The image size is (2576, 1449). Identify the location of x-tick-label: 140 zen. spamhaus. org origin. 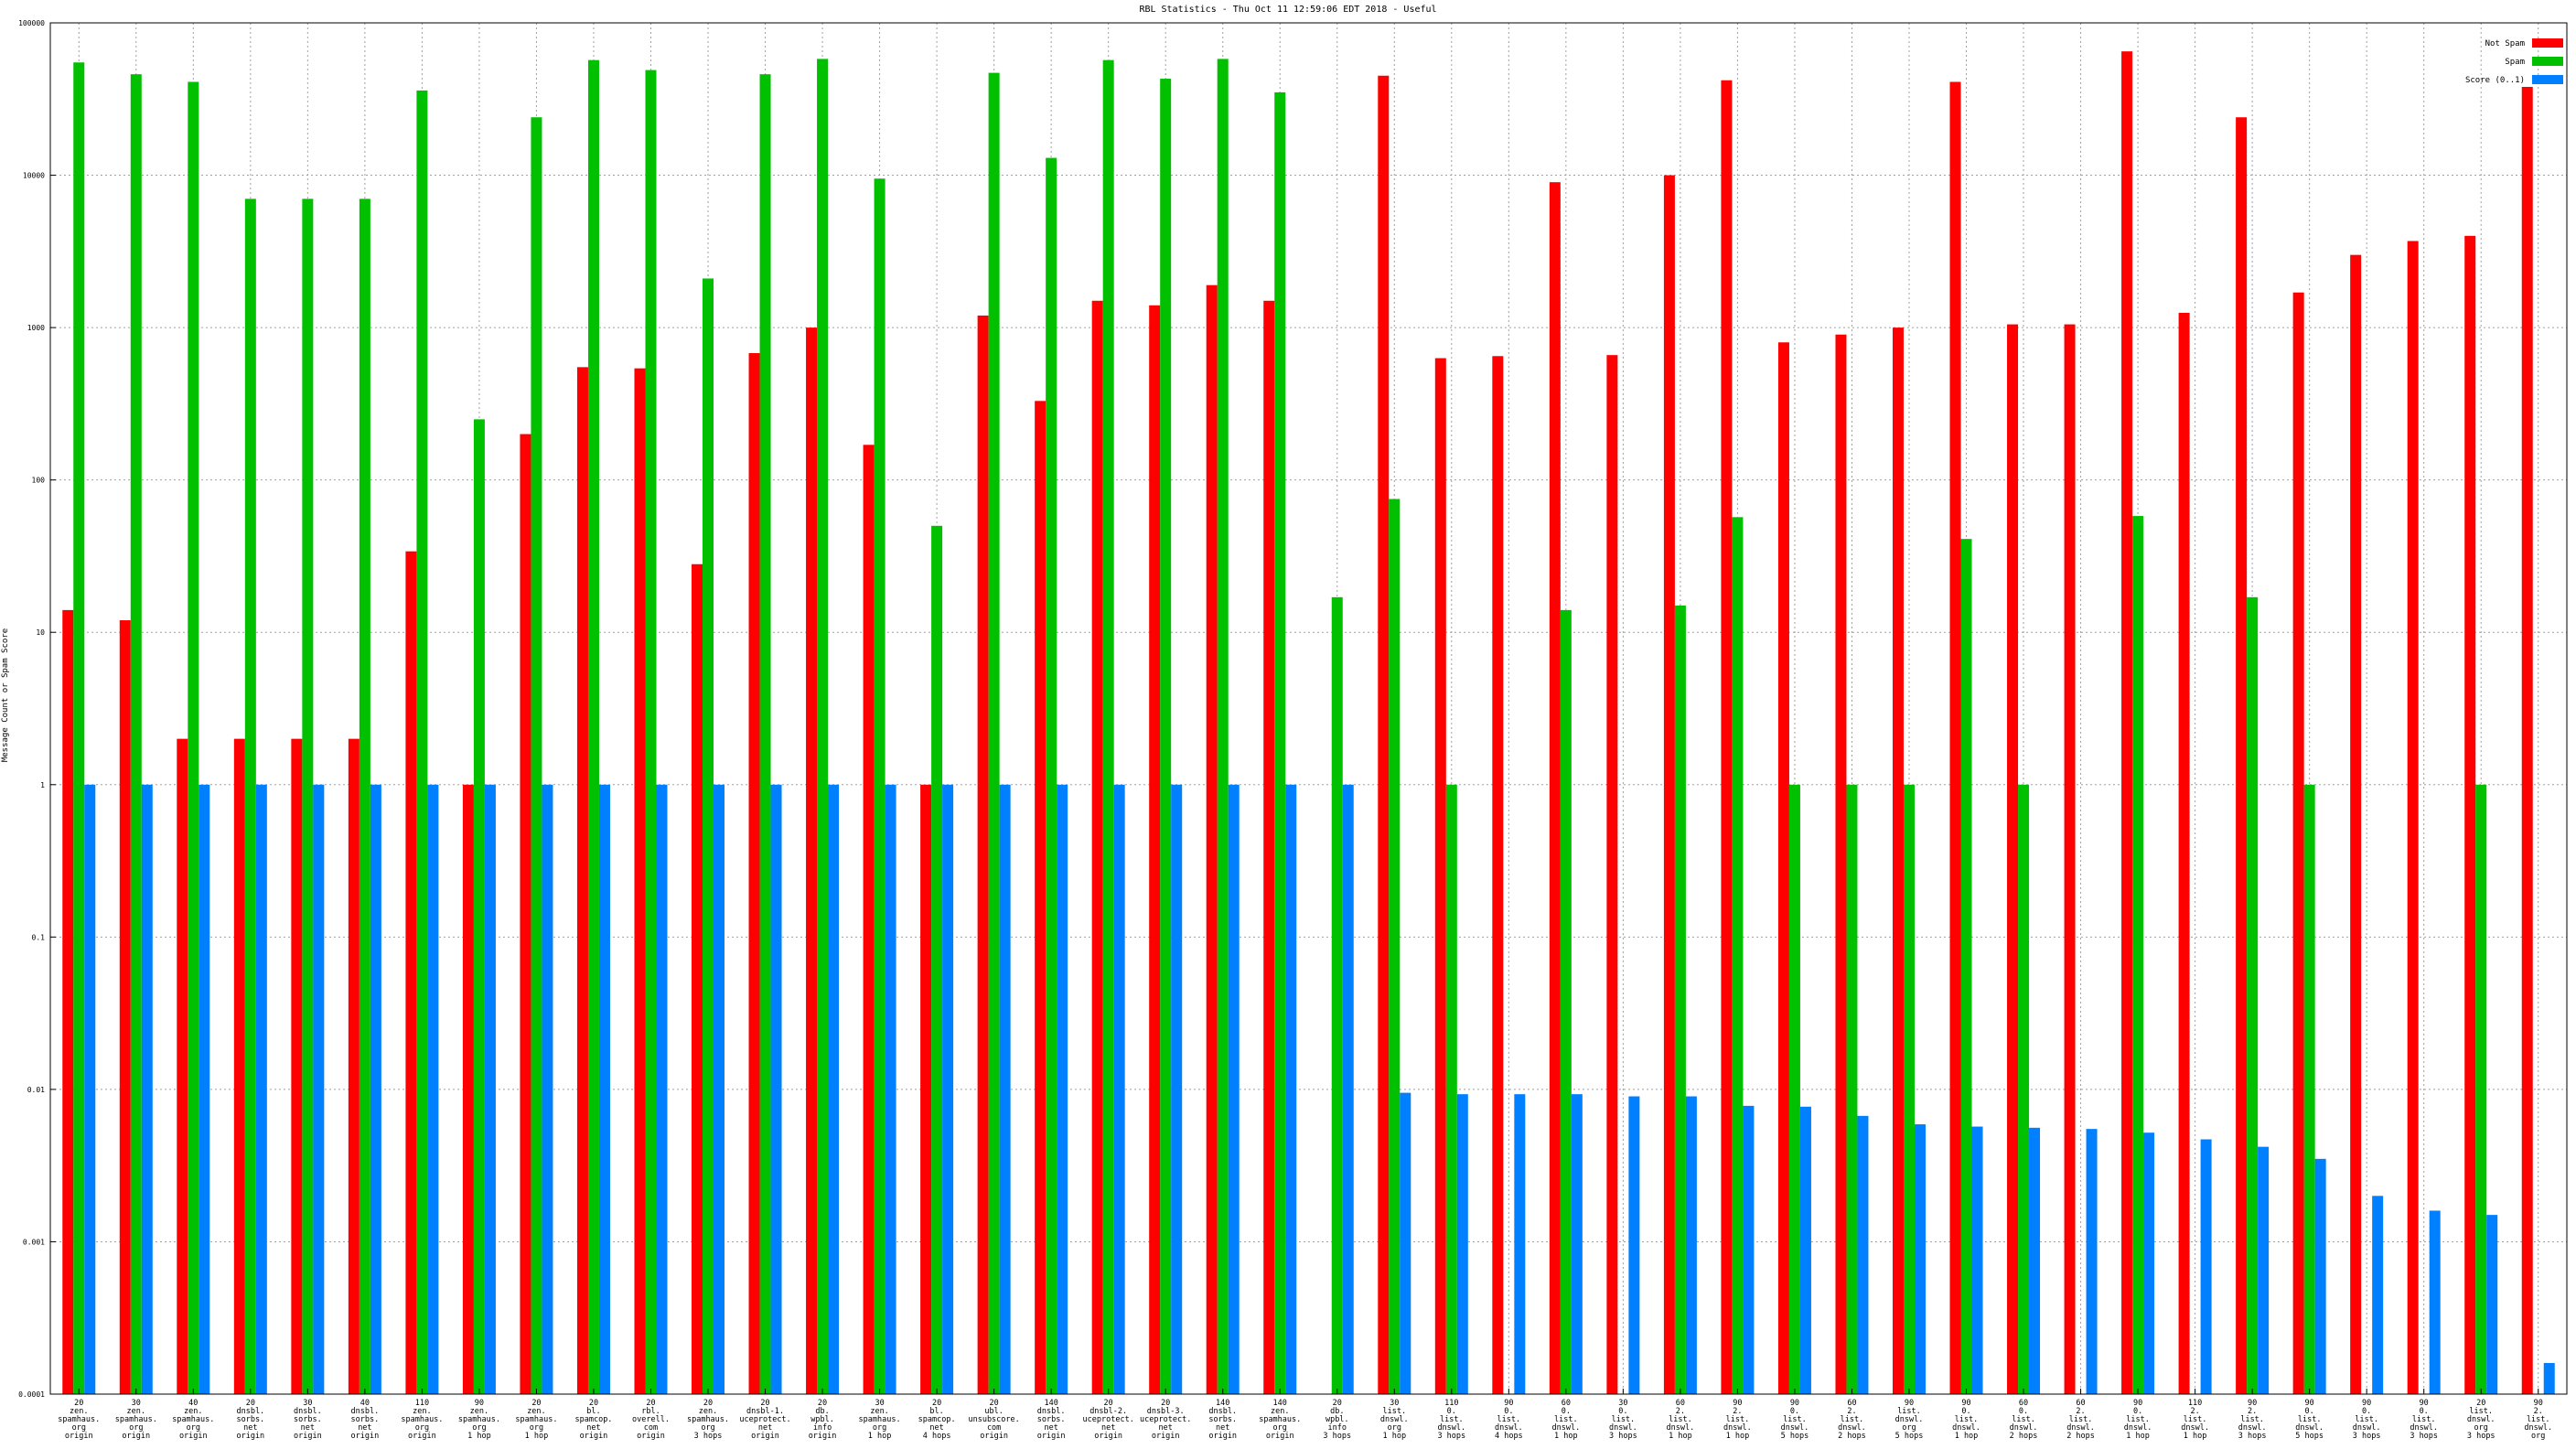
(1280, 1420).